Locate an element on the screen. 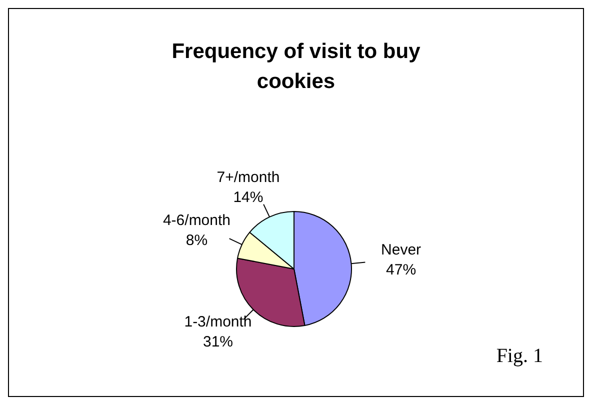 The width and height of the screenshot is (594, 407). data-label: 8% is located at coordinates (197, 241).